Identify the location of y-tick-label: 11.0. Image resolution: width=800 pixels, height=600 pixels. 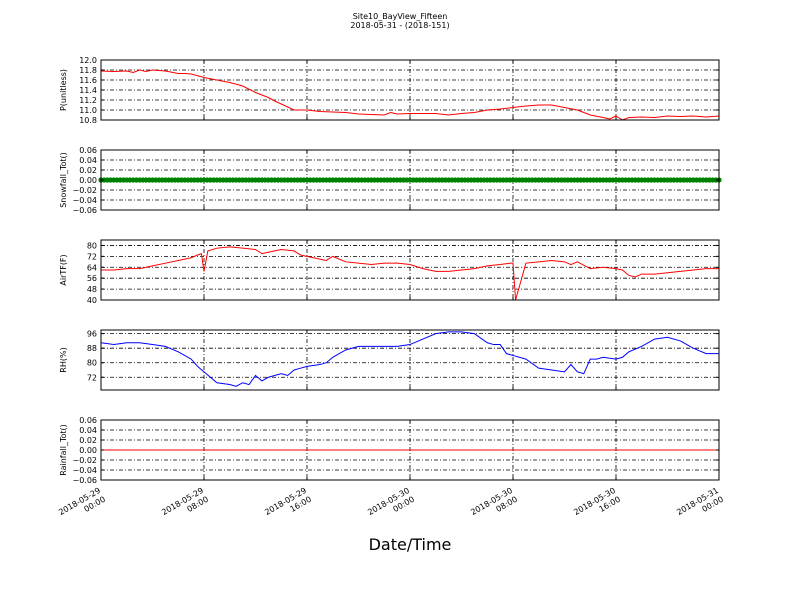
(88, 110).